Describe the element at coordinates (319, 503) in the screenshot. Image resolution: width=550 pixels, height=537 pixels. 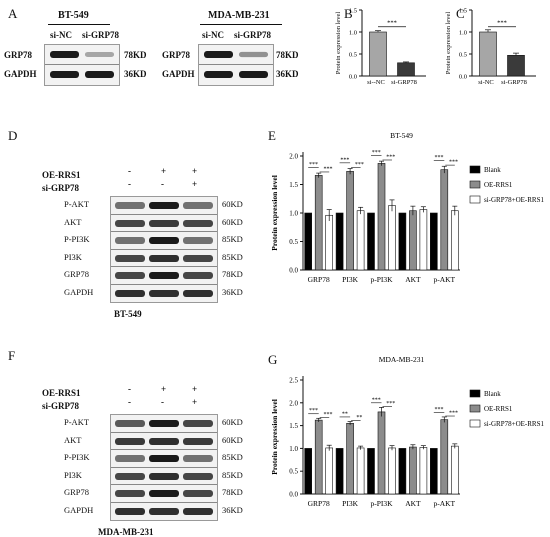
I see `category-label: GRP78` at that location.